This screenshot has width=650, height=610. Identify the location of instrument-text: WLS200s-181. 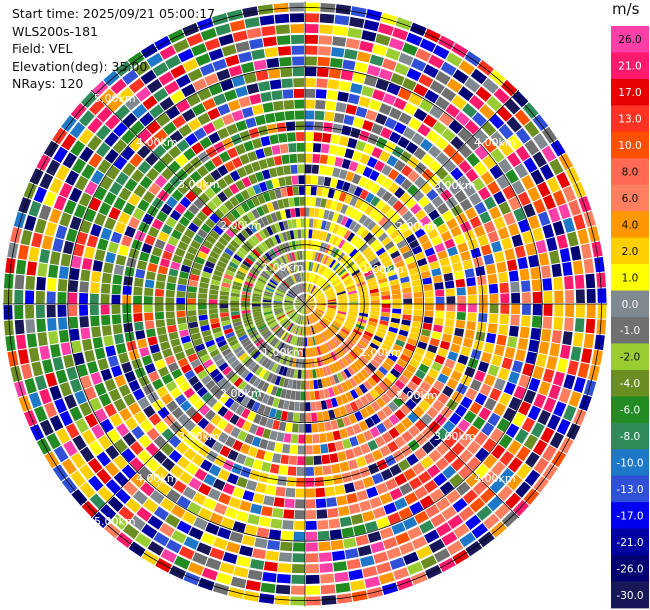
(55, 31).